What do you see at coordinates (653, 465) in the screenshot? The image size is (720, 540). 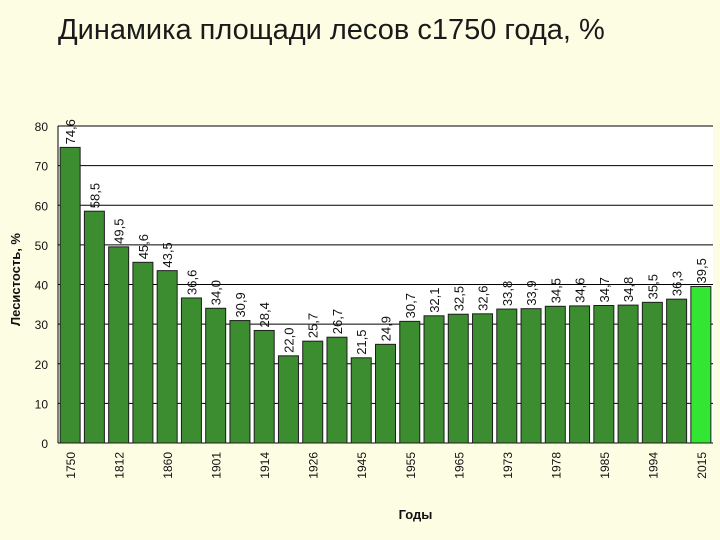 I see `x-tick-label: 1994` at bounding box center [653, 465].